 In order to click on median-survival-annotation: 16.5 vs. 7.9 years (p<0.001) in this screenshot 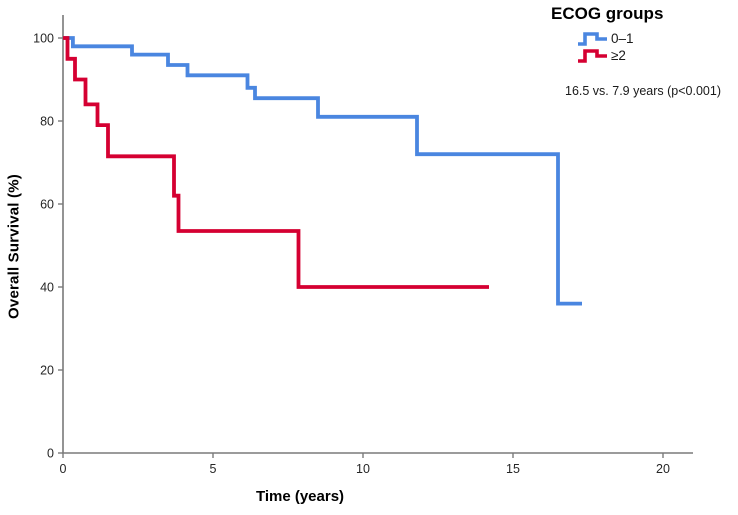, I will do `click(643, 91)`.